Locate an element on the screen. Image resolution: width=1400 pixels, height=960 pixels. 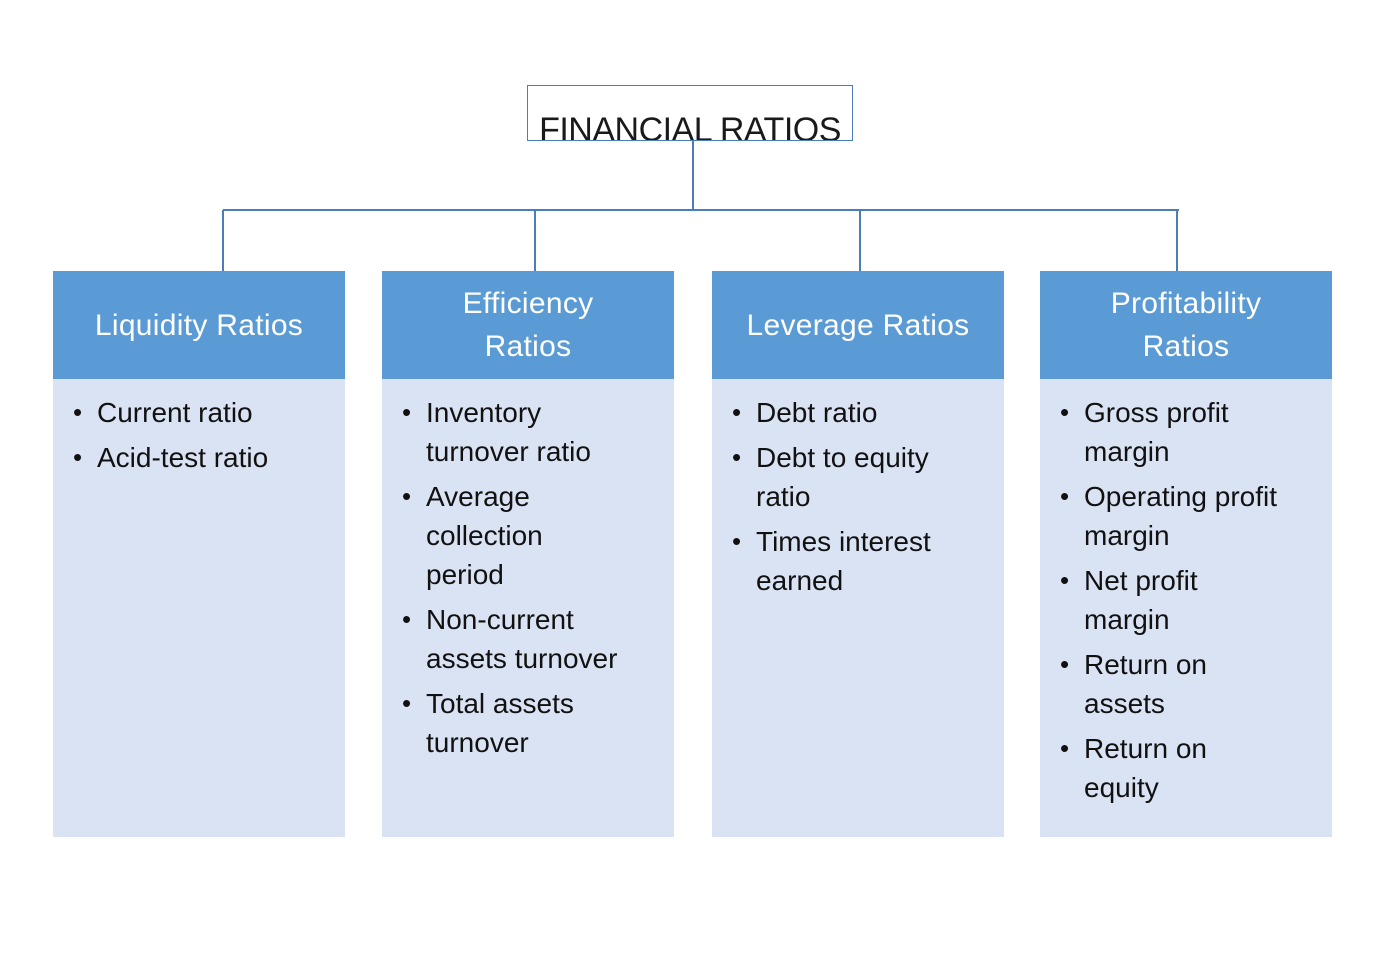
list-item: Non-current assets turnover is located at coordinates (531, 639).